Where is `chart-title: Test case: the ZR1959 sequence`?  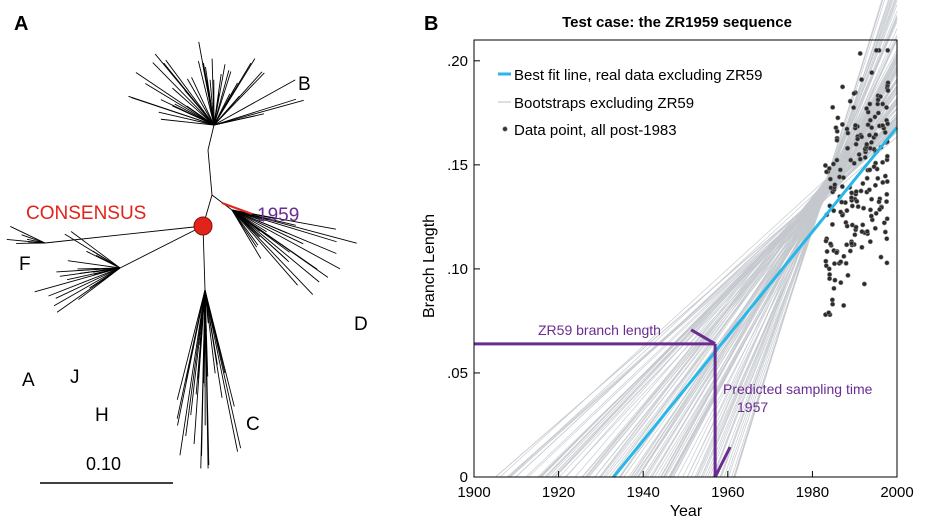 chart-title: Test case: the ZR1959 sequence is located at coordinates (677, 22).